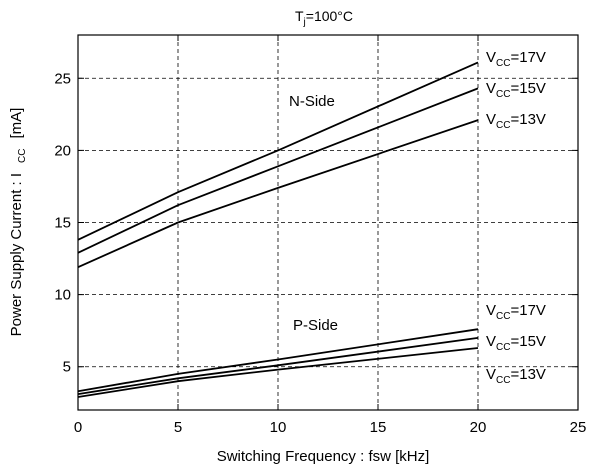 The height and width of the screenshot is (469, 590). Describe the element at coordinates (312, 101) in the screenshot. I see `n-side-label: N-Side` at that location.